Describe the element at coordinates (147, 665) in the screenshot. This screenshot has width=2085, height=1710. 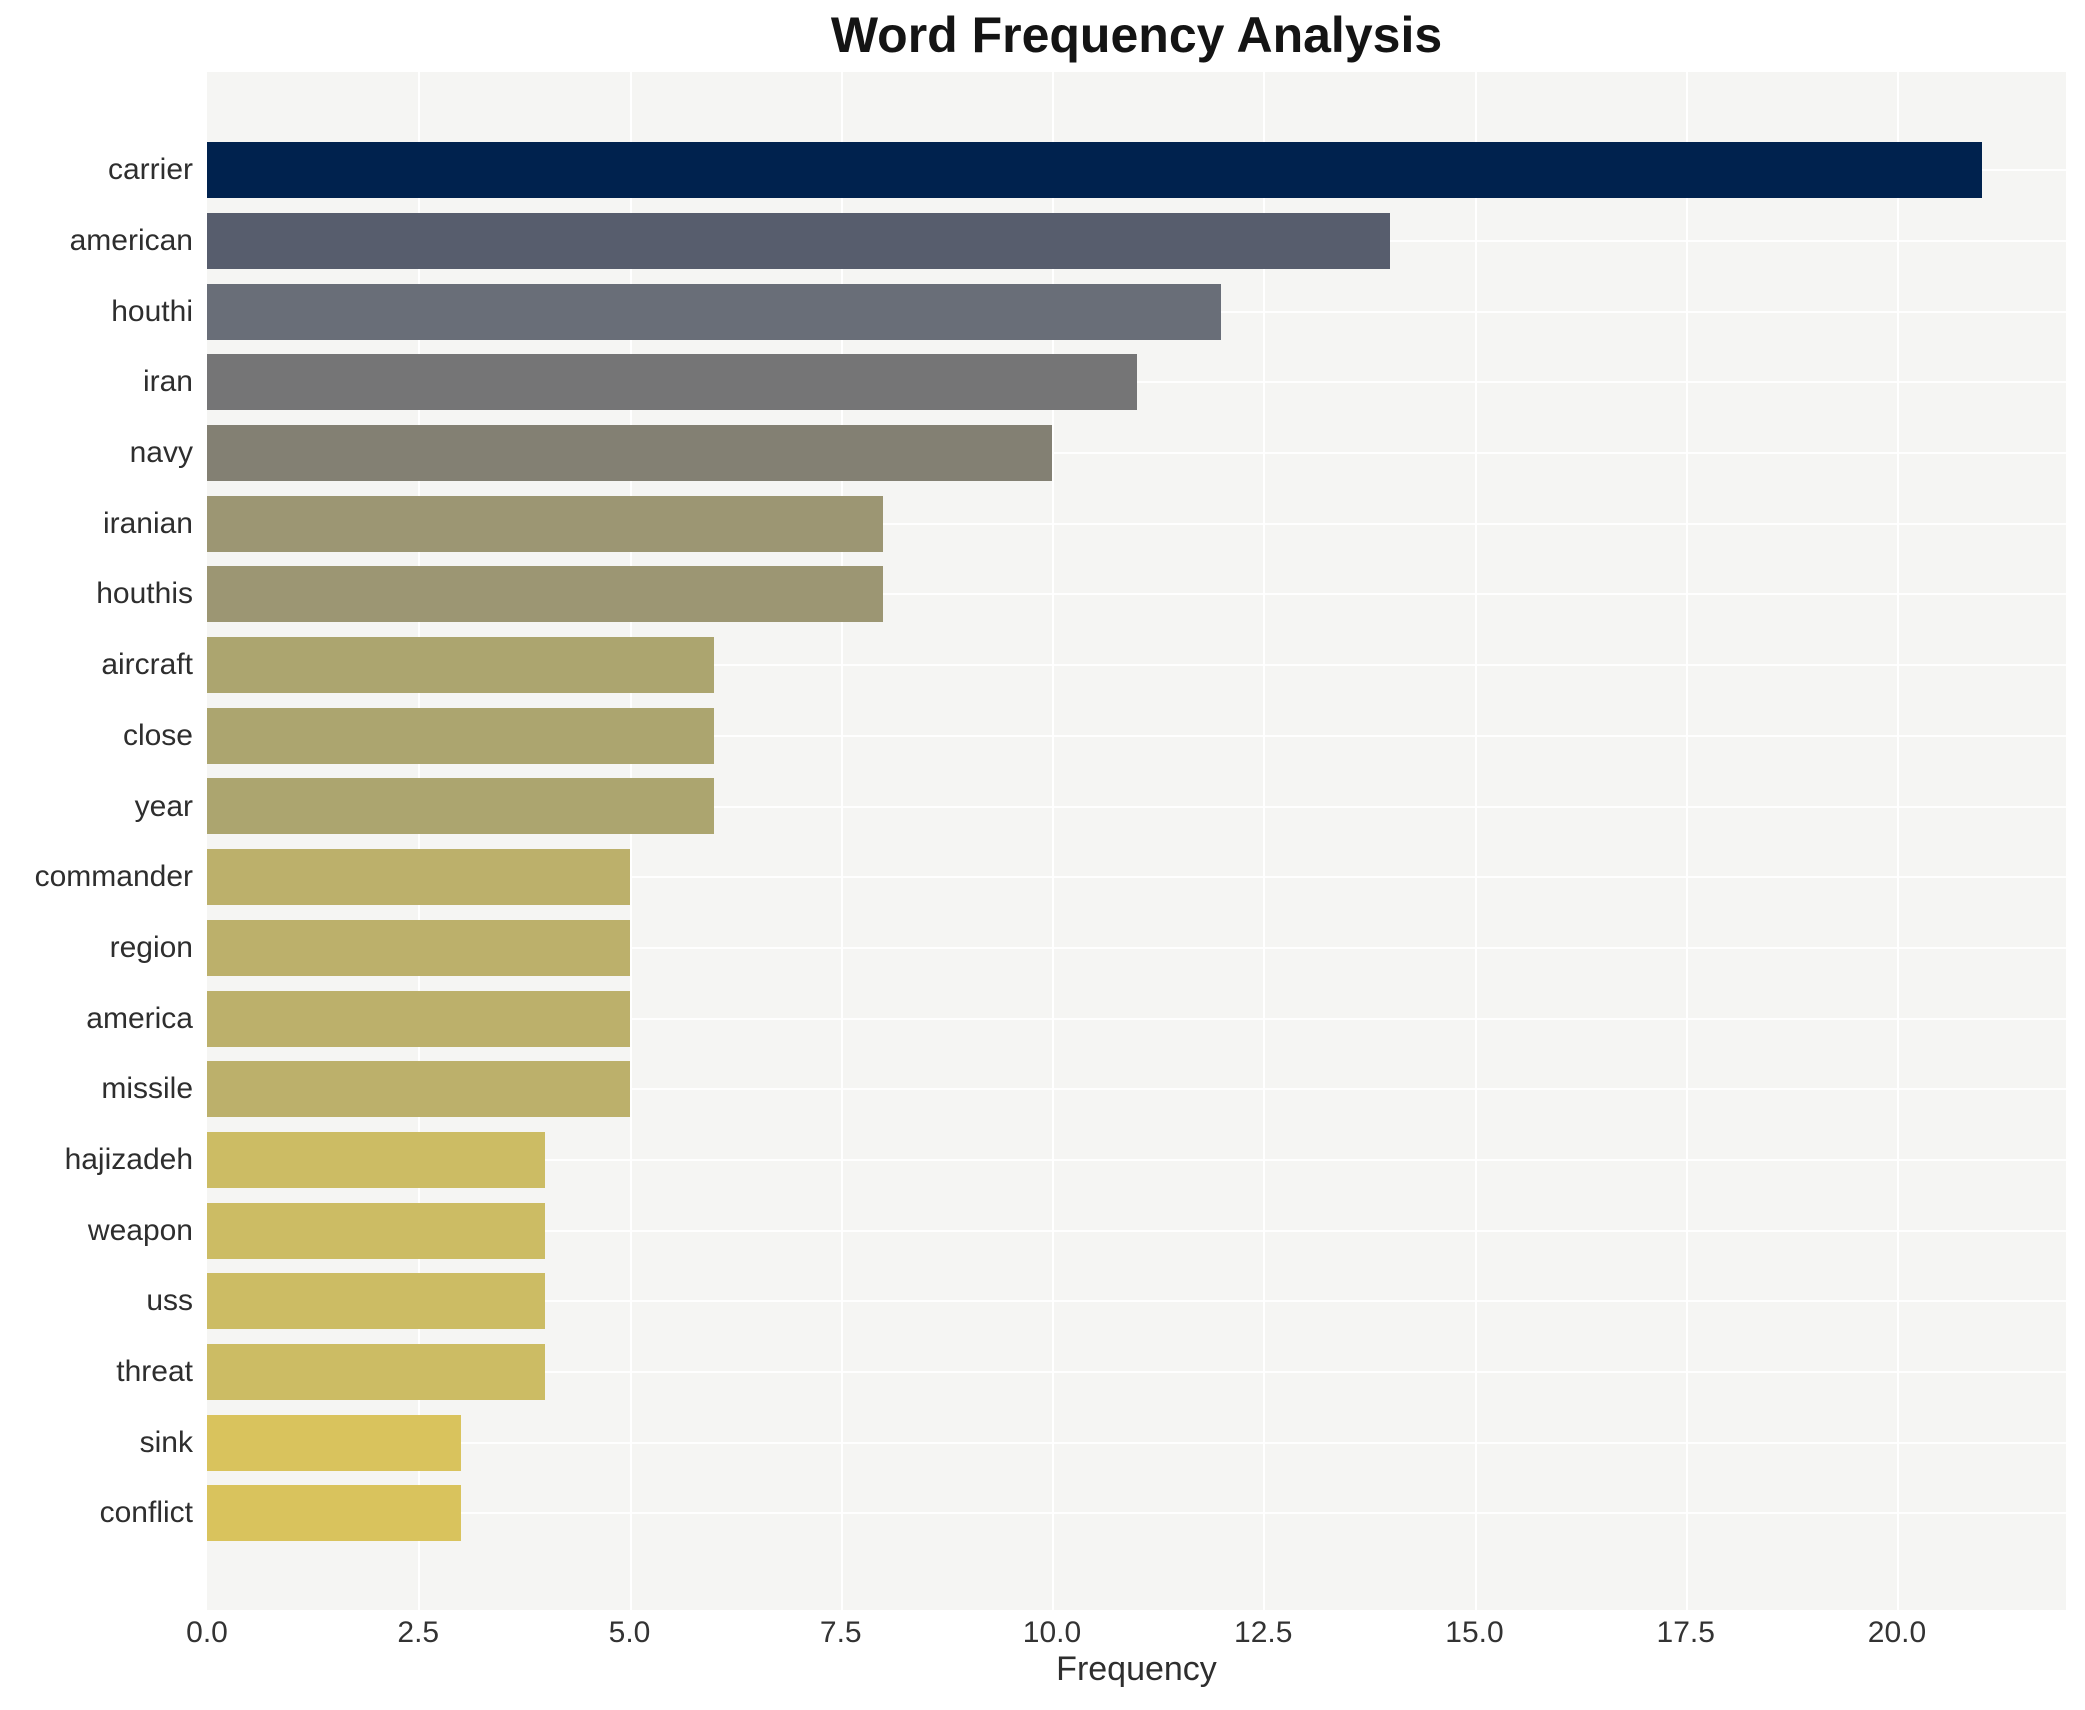
I see `y-tick-label-aircraft: aircraft` at that location.